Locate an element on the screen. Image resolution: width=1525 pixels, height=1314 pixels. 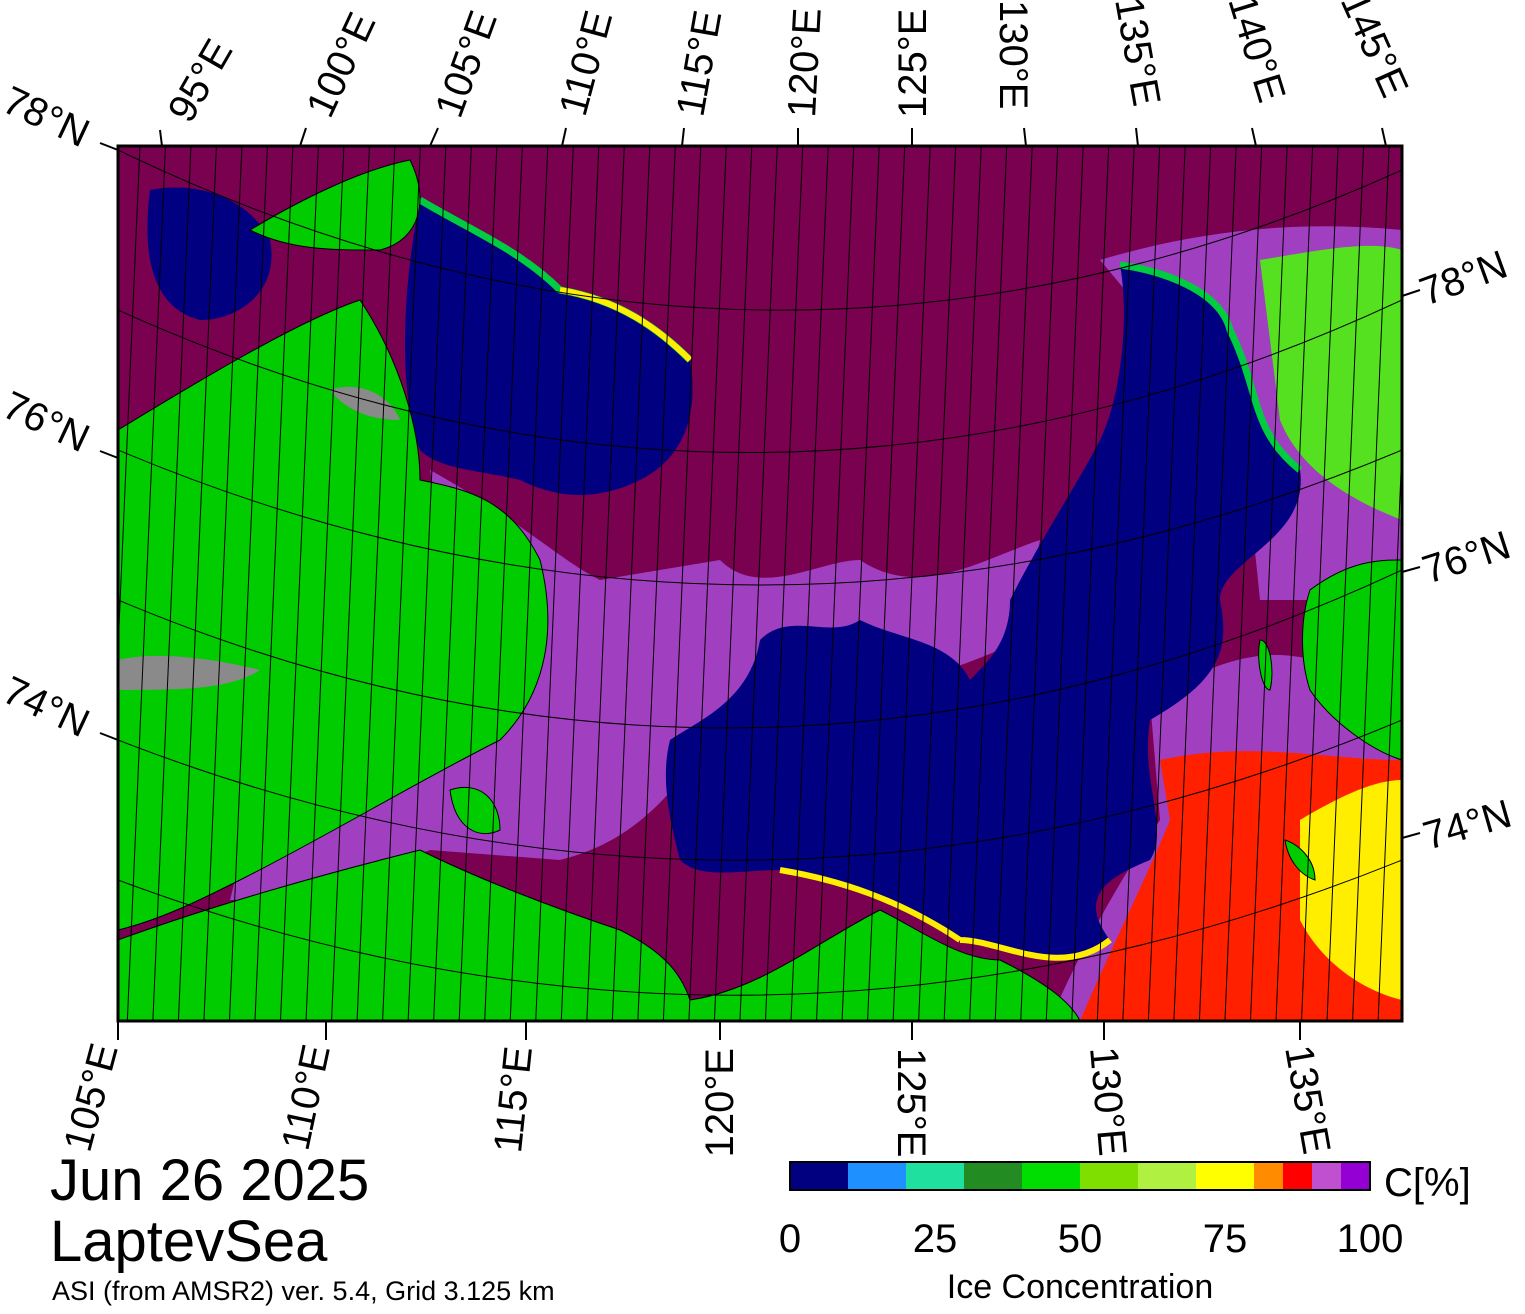
source-label: ASI (from AMSR2) ver. 5.4, Grid 3.125 km is located at coordinates (303, 1291).